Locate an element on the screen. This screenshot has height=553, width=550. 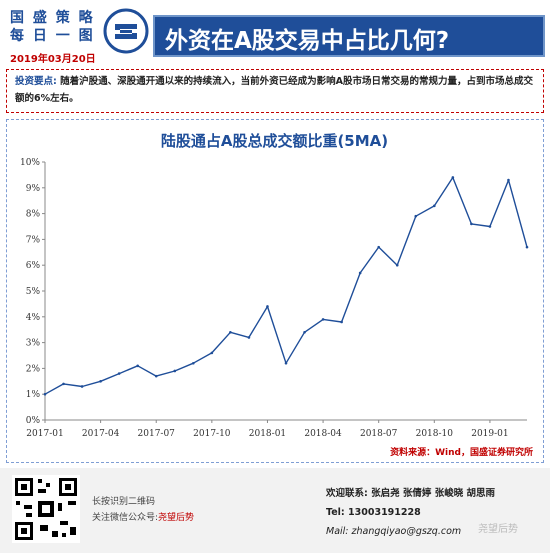
y-tick-label: 6% is located at coordinates (33, 266).